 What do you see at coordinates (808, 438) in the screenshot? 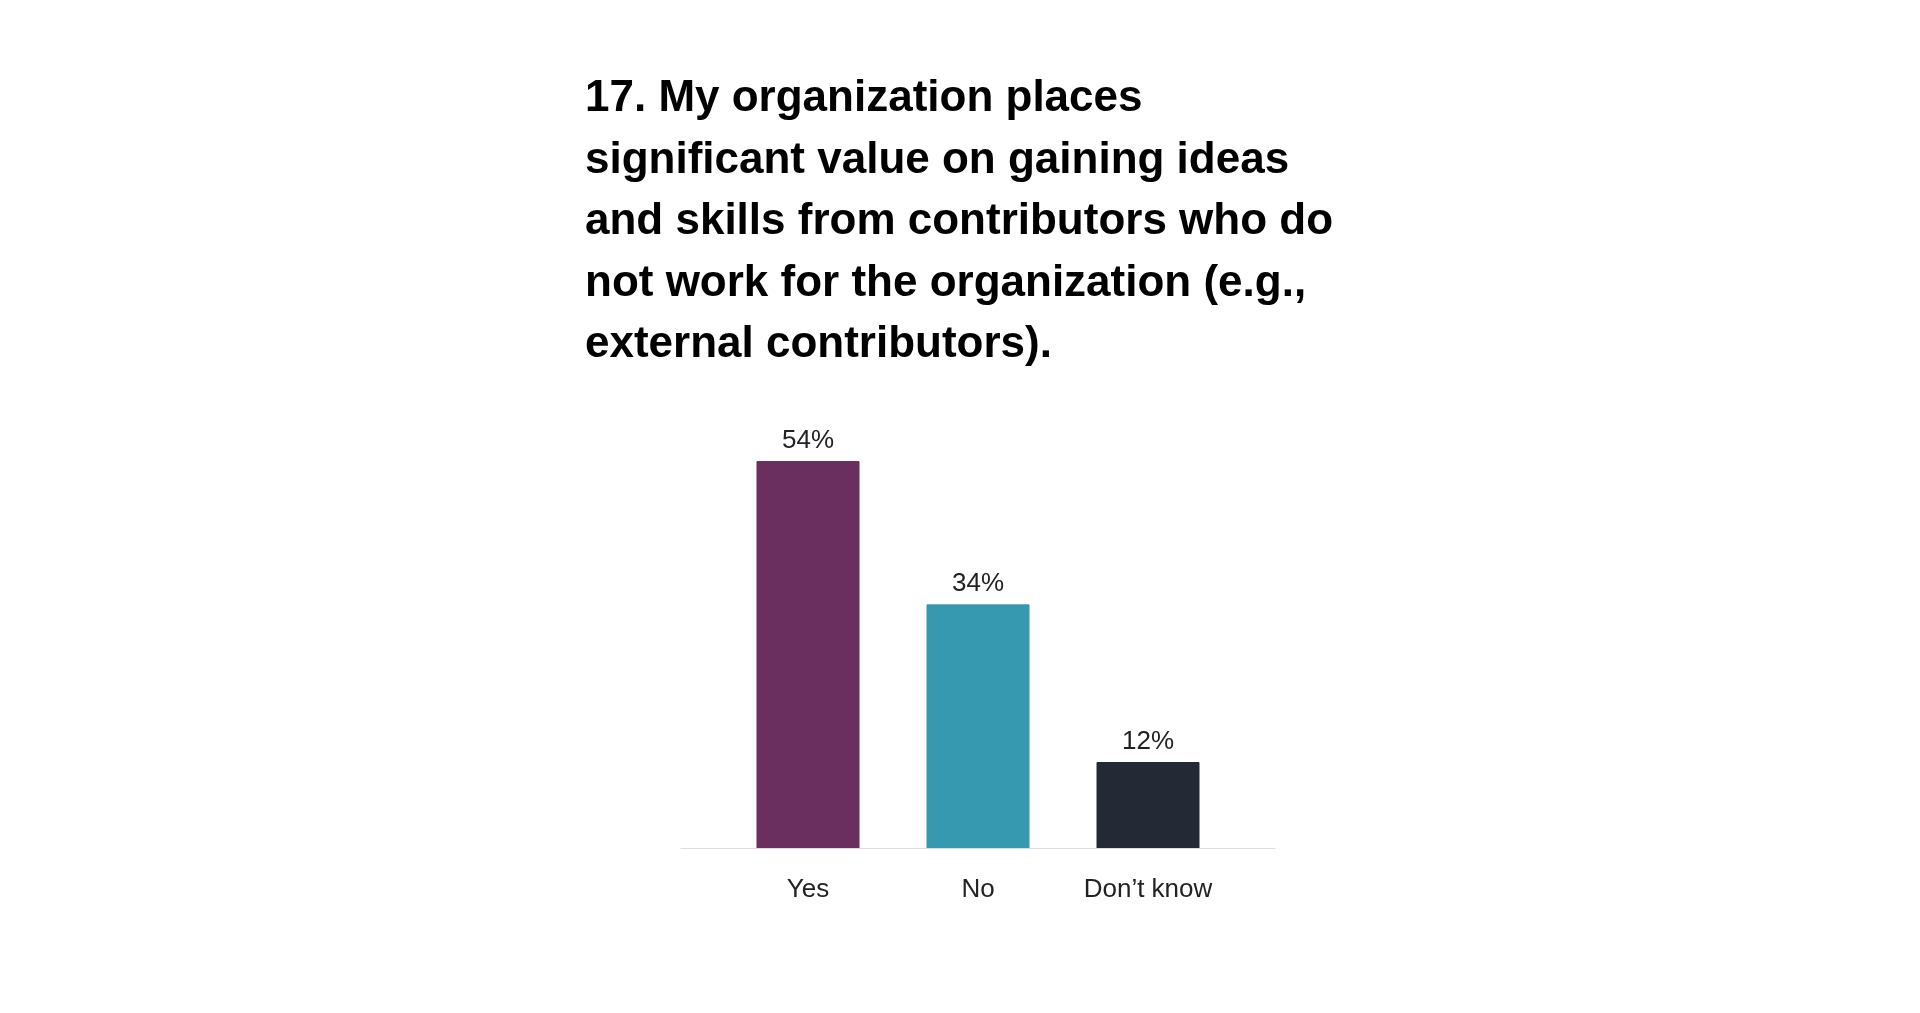
I see `data-label: 54%` at bounding box center [808, 438].